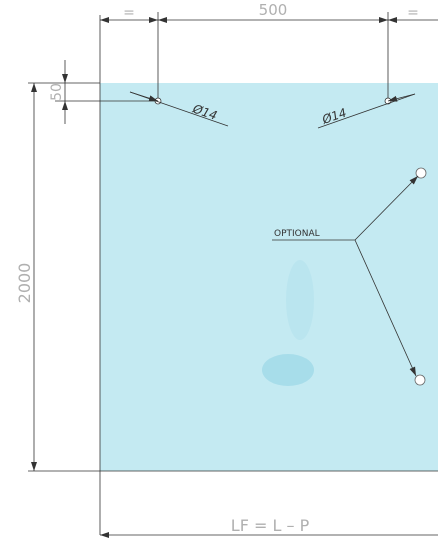 The image size is (438, 541). What do you see at coordinates (273, 10) in the screenshot?
I see `top-width-label: 500` at bounding box center [273, 10].